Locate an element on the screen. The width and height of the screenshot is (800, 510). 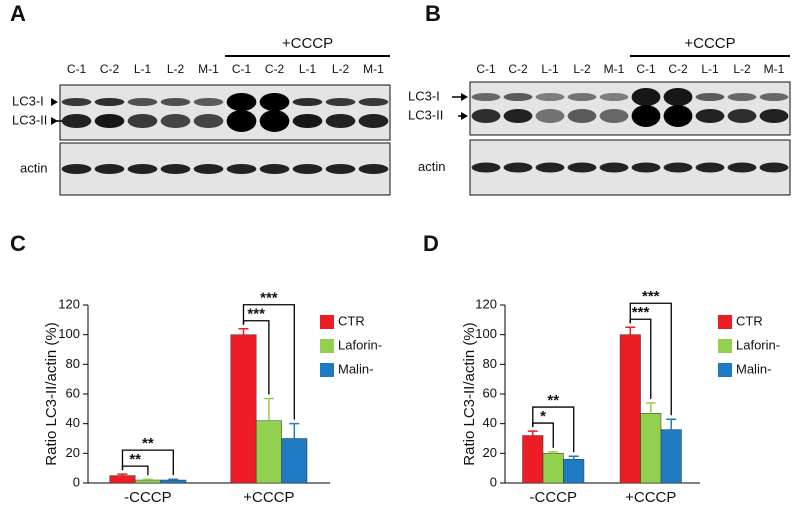
blot-lc3 is located at coordinates (225, 112).